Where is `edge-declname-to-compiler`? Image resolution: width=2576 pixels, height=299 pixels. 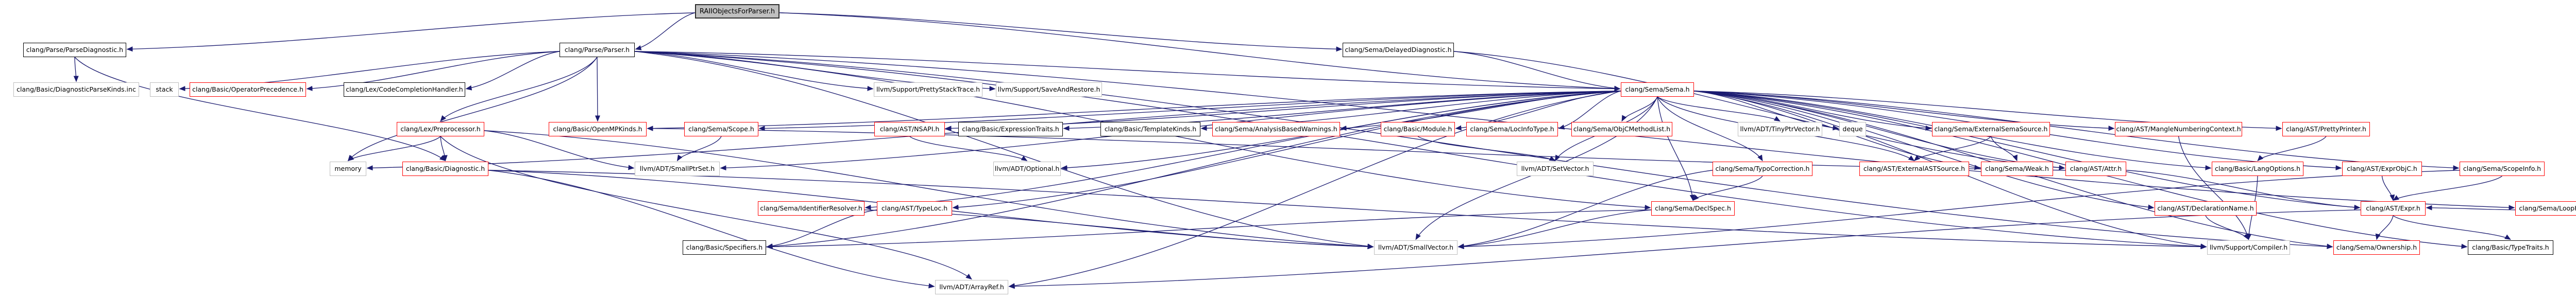
edge-declname-to-compiler is located at coordinates (2227, 228).